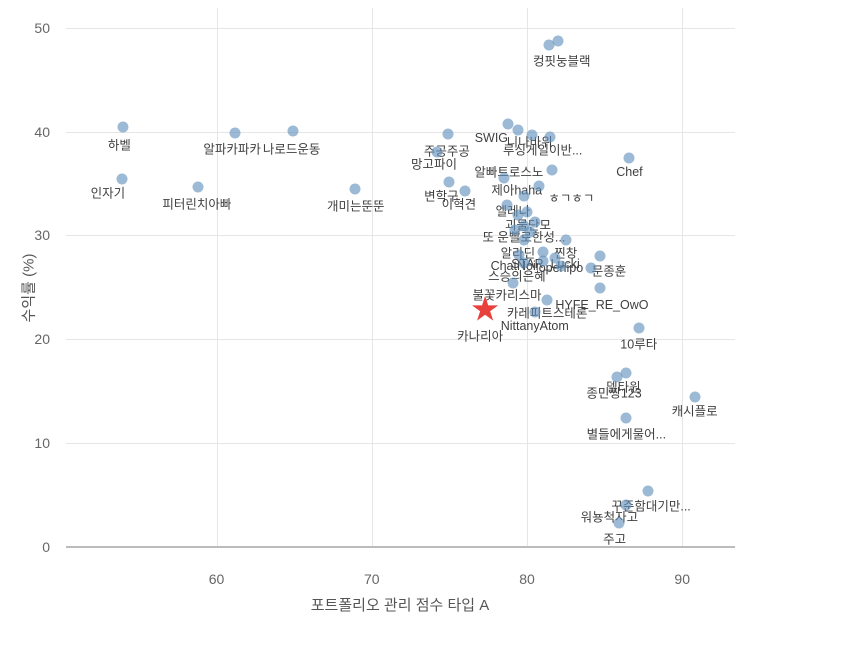 The height and width of the screenshot is (646, 853). Describe the element at coordinates (400, 605) in the screenshot. I see `x-axis-title: 포트폴리오 관리 점수 타입 A` at that location.